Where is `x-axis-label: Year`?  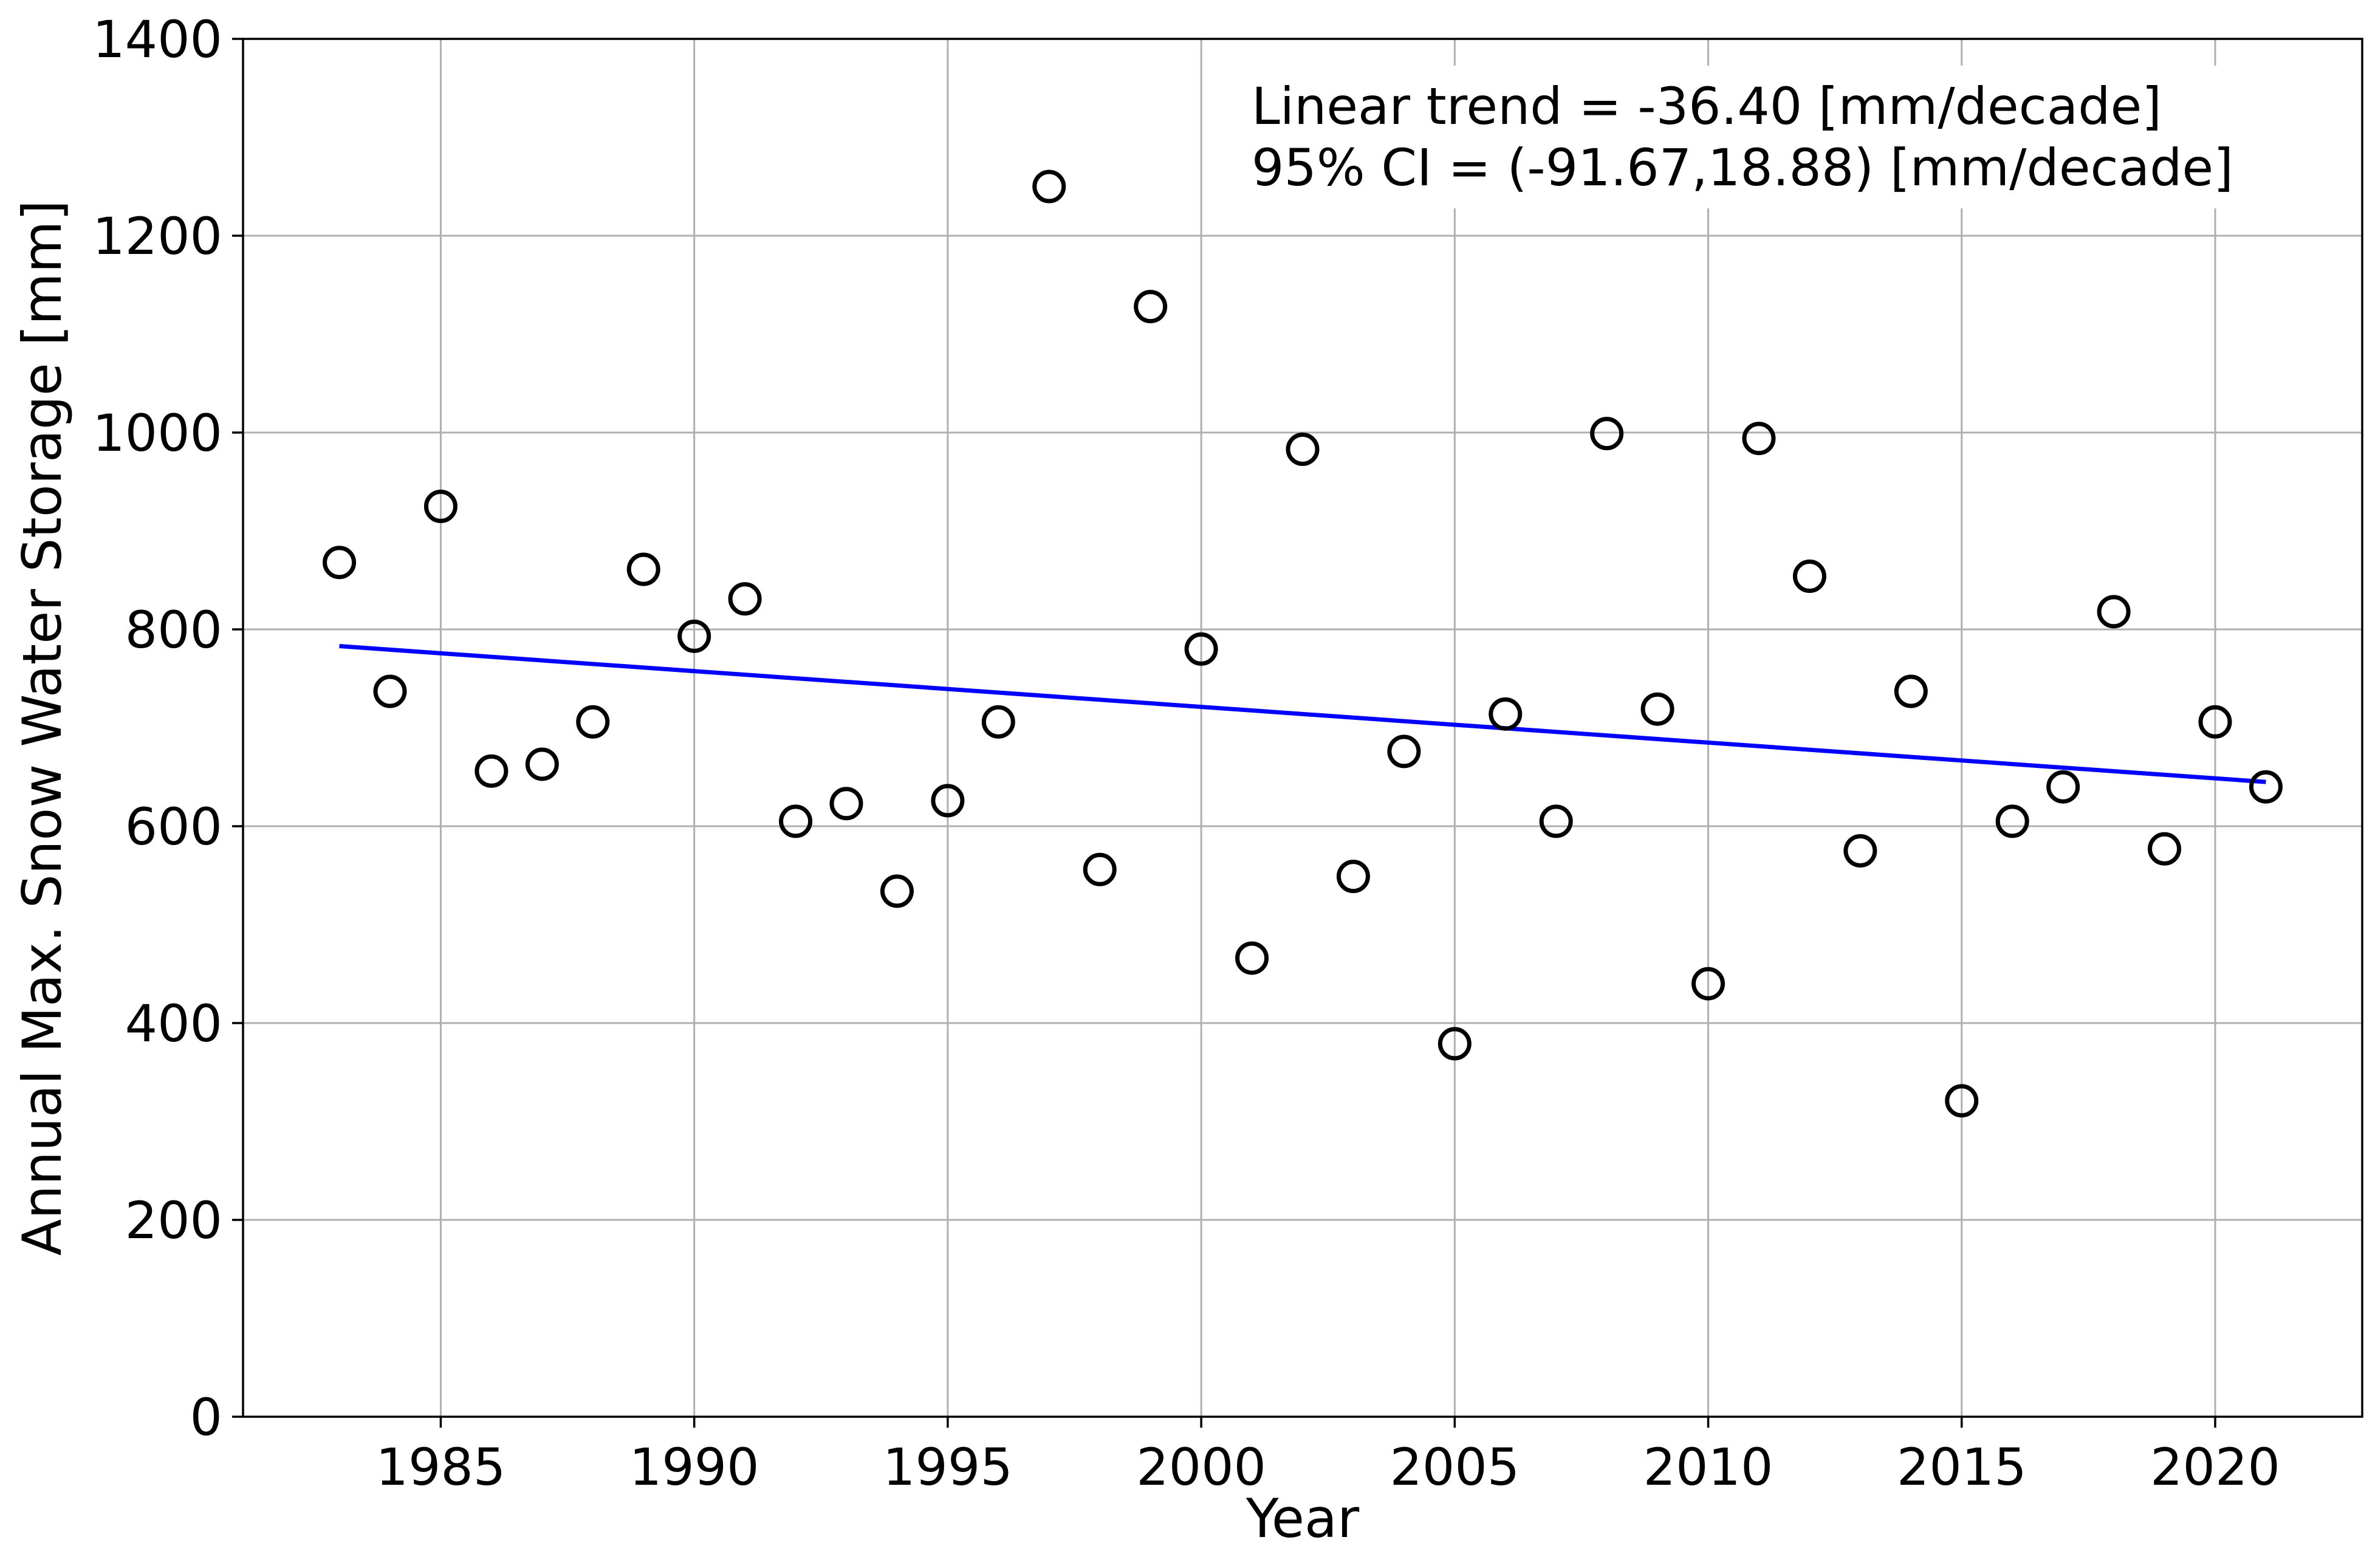 x-axis-label: Year is located at coordinates (1303, 1518).